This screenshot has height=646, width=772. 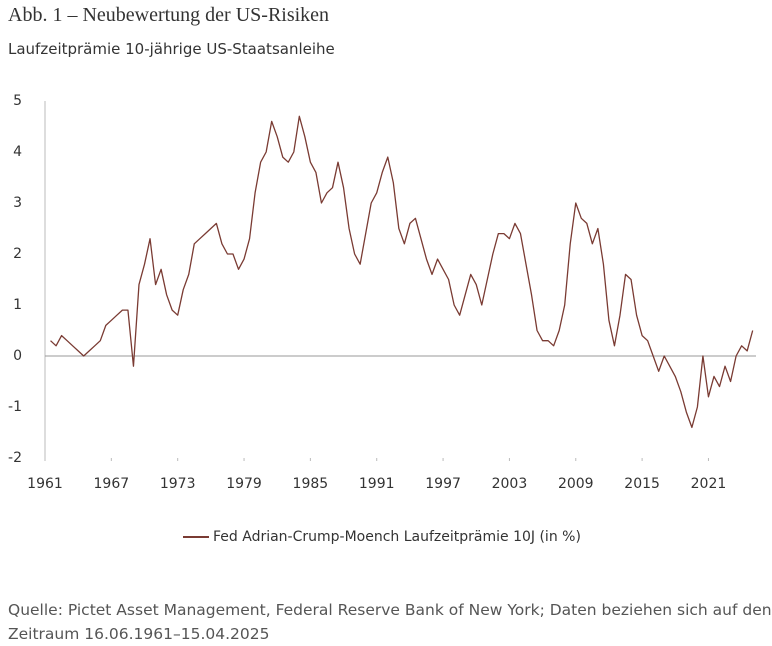 What do you see at coordinates (45, 484) in the screenshot?
I see `x-tick-label: 1961` at bounding box center [45, 484].